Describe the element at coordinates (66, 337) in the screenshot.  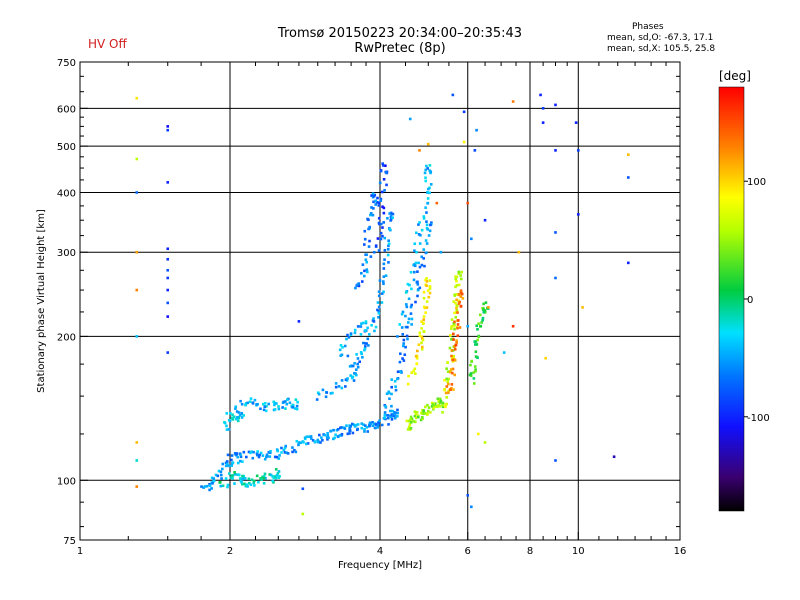
I see `y-tick-label: 200` at that location.